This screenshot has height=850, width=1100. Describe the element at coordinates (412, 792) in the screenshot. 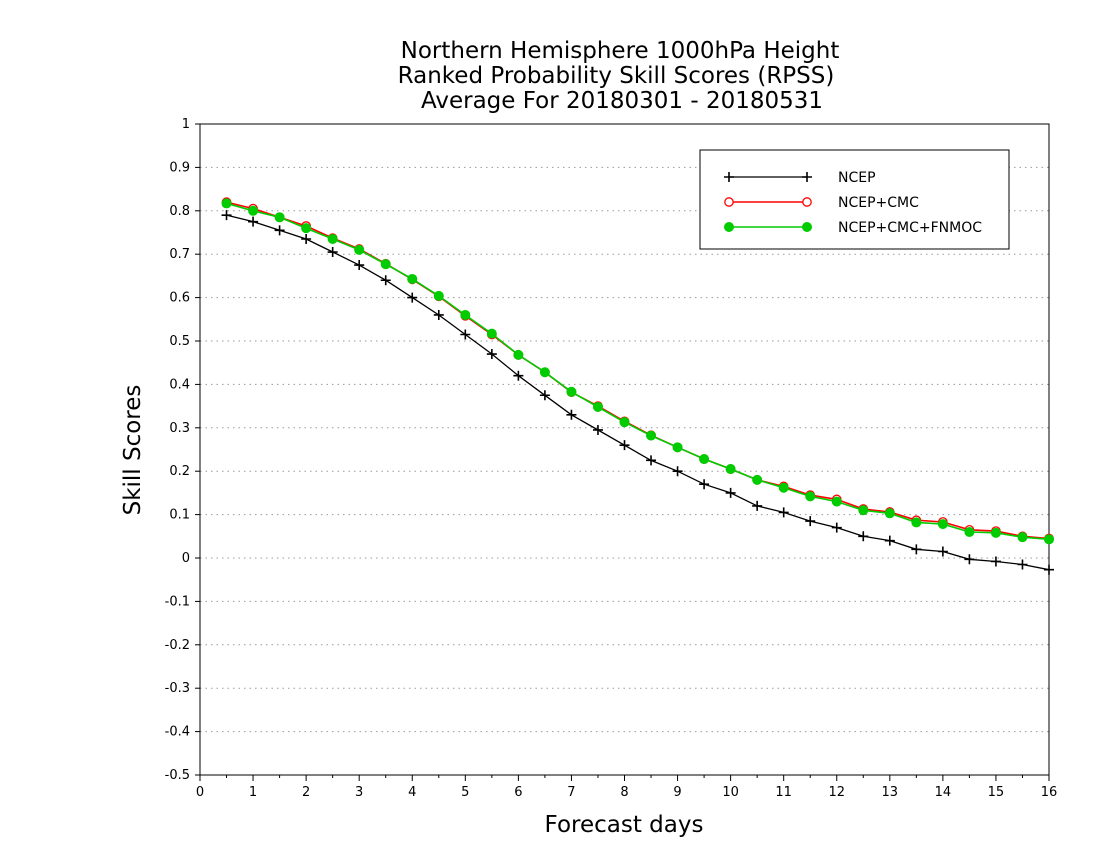

I see `x-tick-label: 4` at that location.